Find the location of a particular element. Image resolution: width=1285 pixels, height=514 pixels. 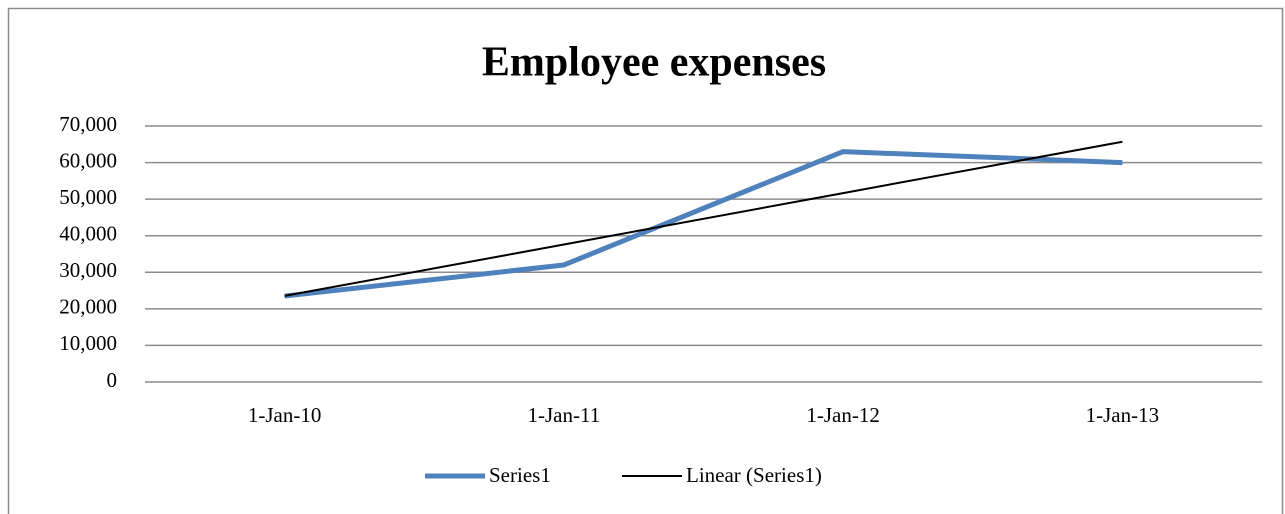

y-tick-label: 0 is located at coordinates (112, 380).